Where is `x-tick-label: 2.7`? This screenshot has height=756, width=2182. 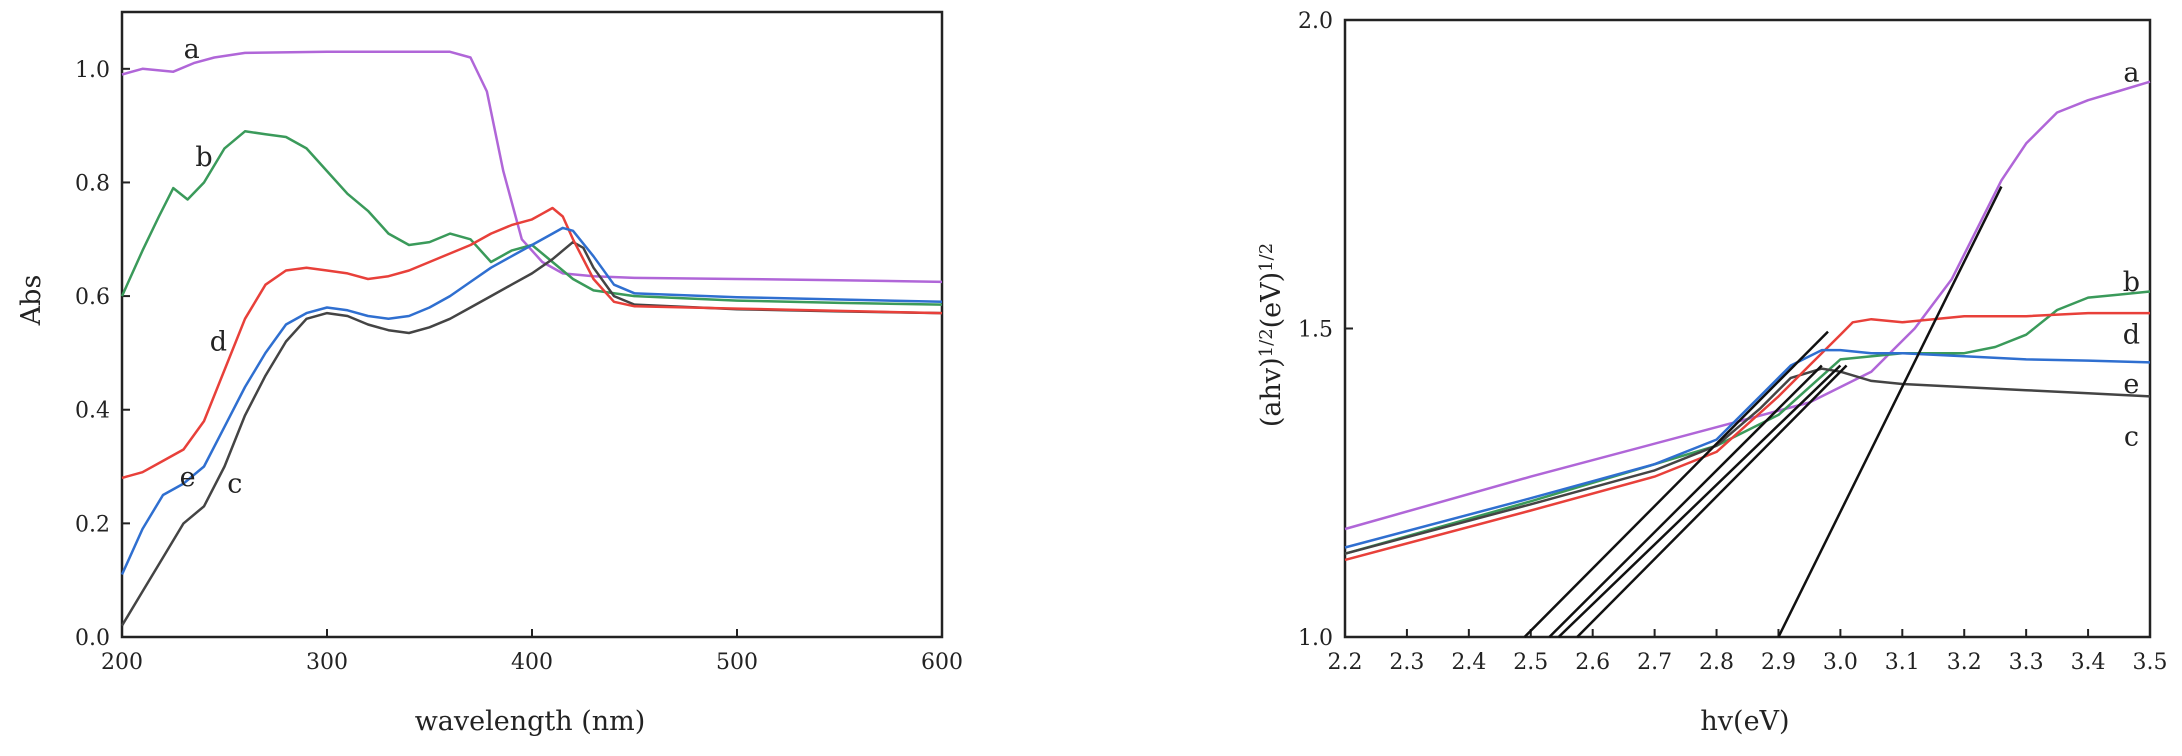
x-tick-label: 2.7 is located at coordinates (1654, 662).